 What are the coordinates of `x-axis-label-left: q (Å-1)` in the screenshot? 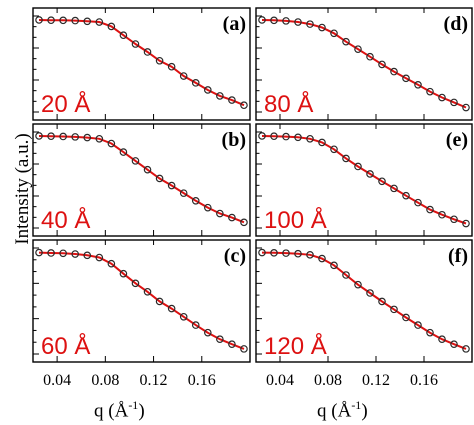 It's located at (119, 410).